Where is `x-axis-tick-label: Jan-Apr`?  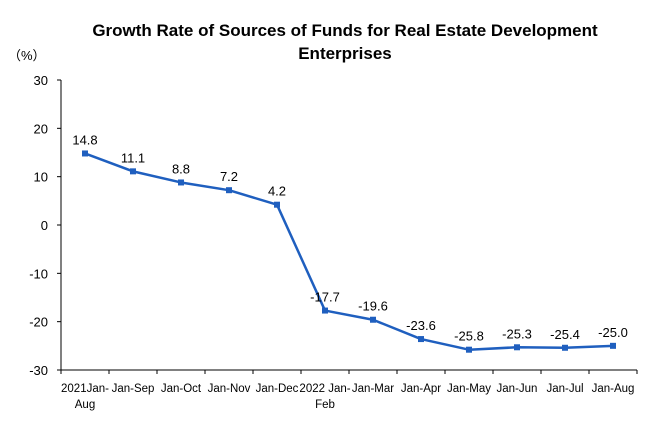
x-axis-tick-label: Jan-Apr is located at coordinates (421, 389).